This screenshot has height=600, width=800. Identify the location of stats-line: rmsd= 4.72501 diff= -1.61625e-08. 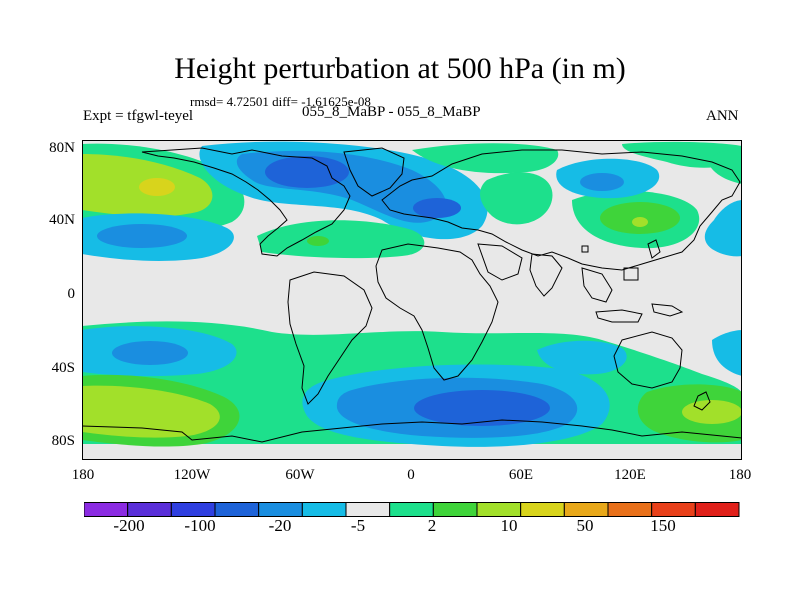
(280, 101).